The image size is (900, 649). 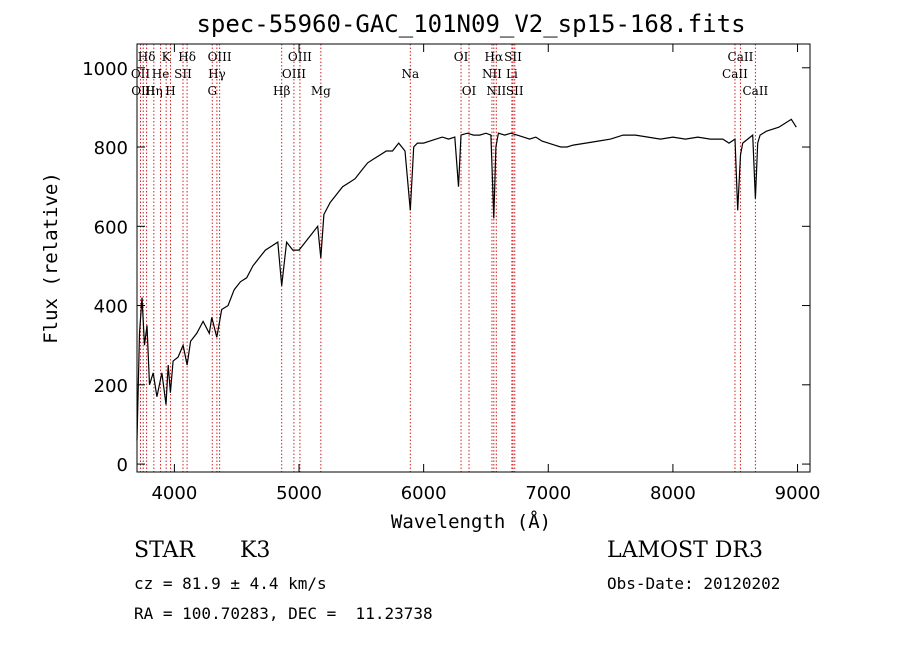 What do you see at coordinates (174, 493) in the screenshot?
I see `x-tick-label-4000: 4000` at bounding box center [174, 493].